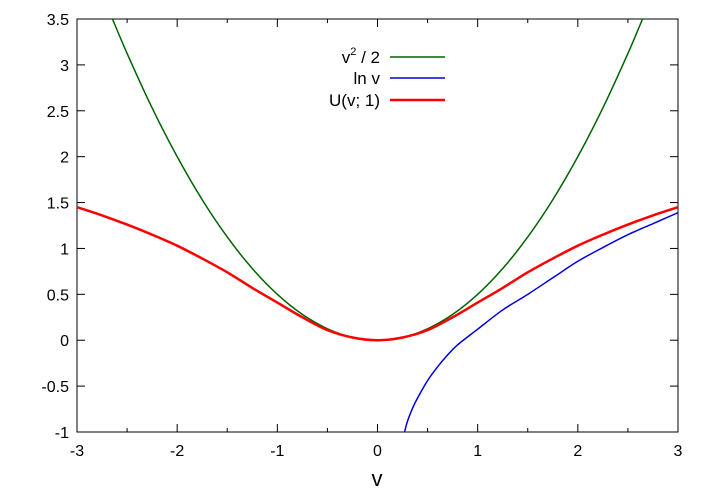  Describe the element at coordinates (55, 387) in the screenshot. I see `y-tick-label: -0.5` at that location.